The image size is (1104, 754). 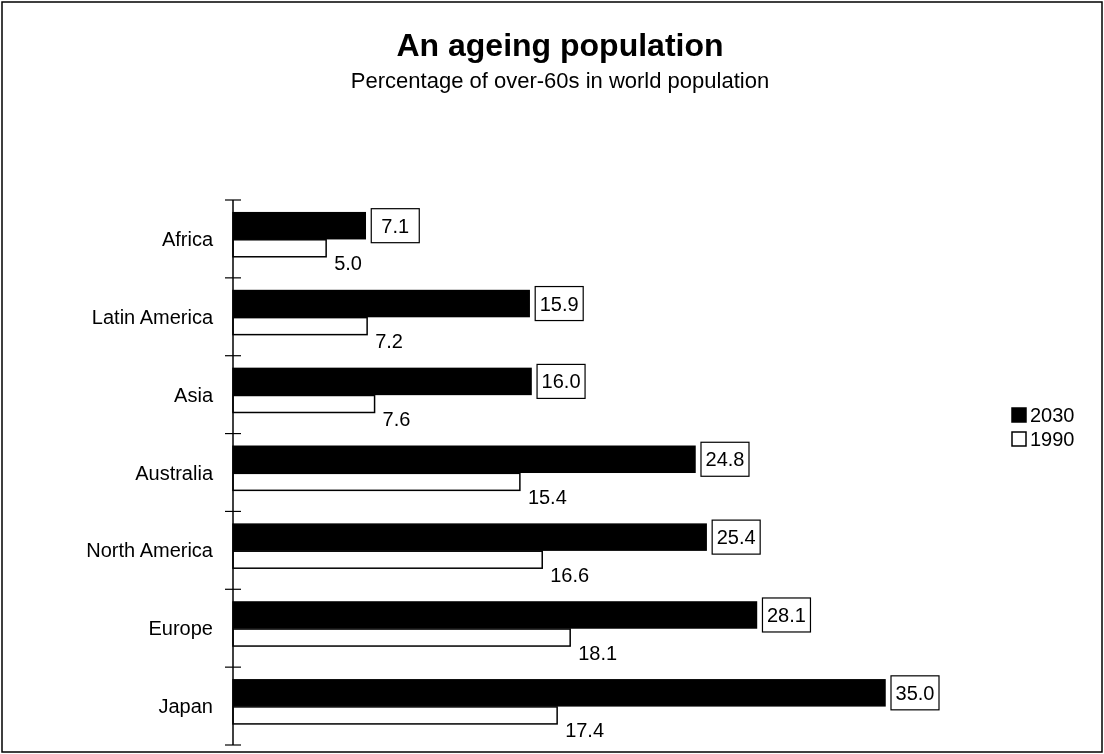 I want to click on data-label: 24.8, so click(x=725, y=459).